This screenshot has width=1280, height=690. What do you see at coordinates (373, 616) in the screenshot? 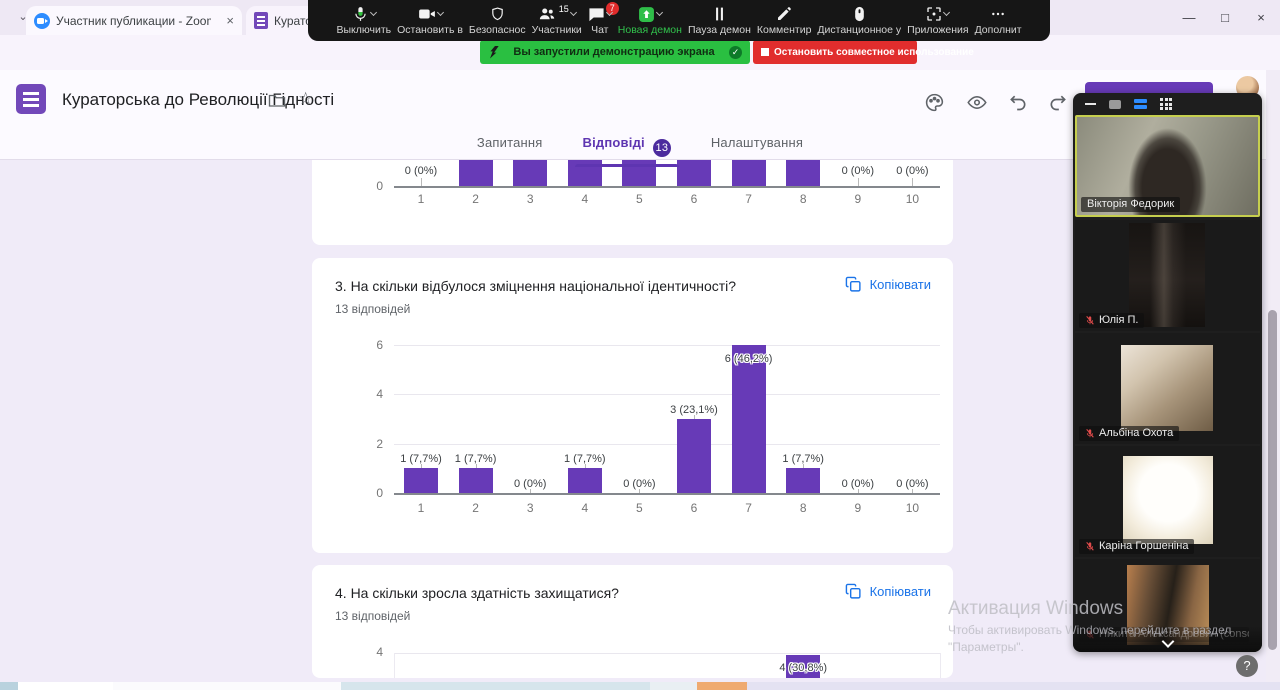
I see `responses-count: 13 відповідей` at bounding box center [373, 616].